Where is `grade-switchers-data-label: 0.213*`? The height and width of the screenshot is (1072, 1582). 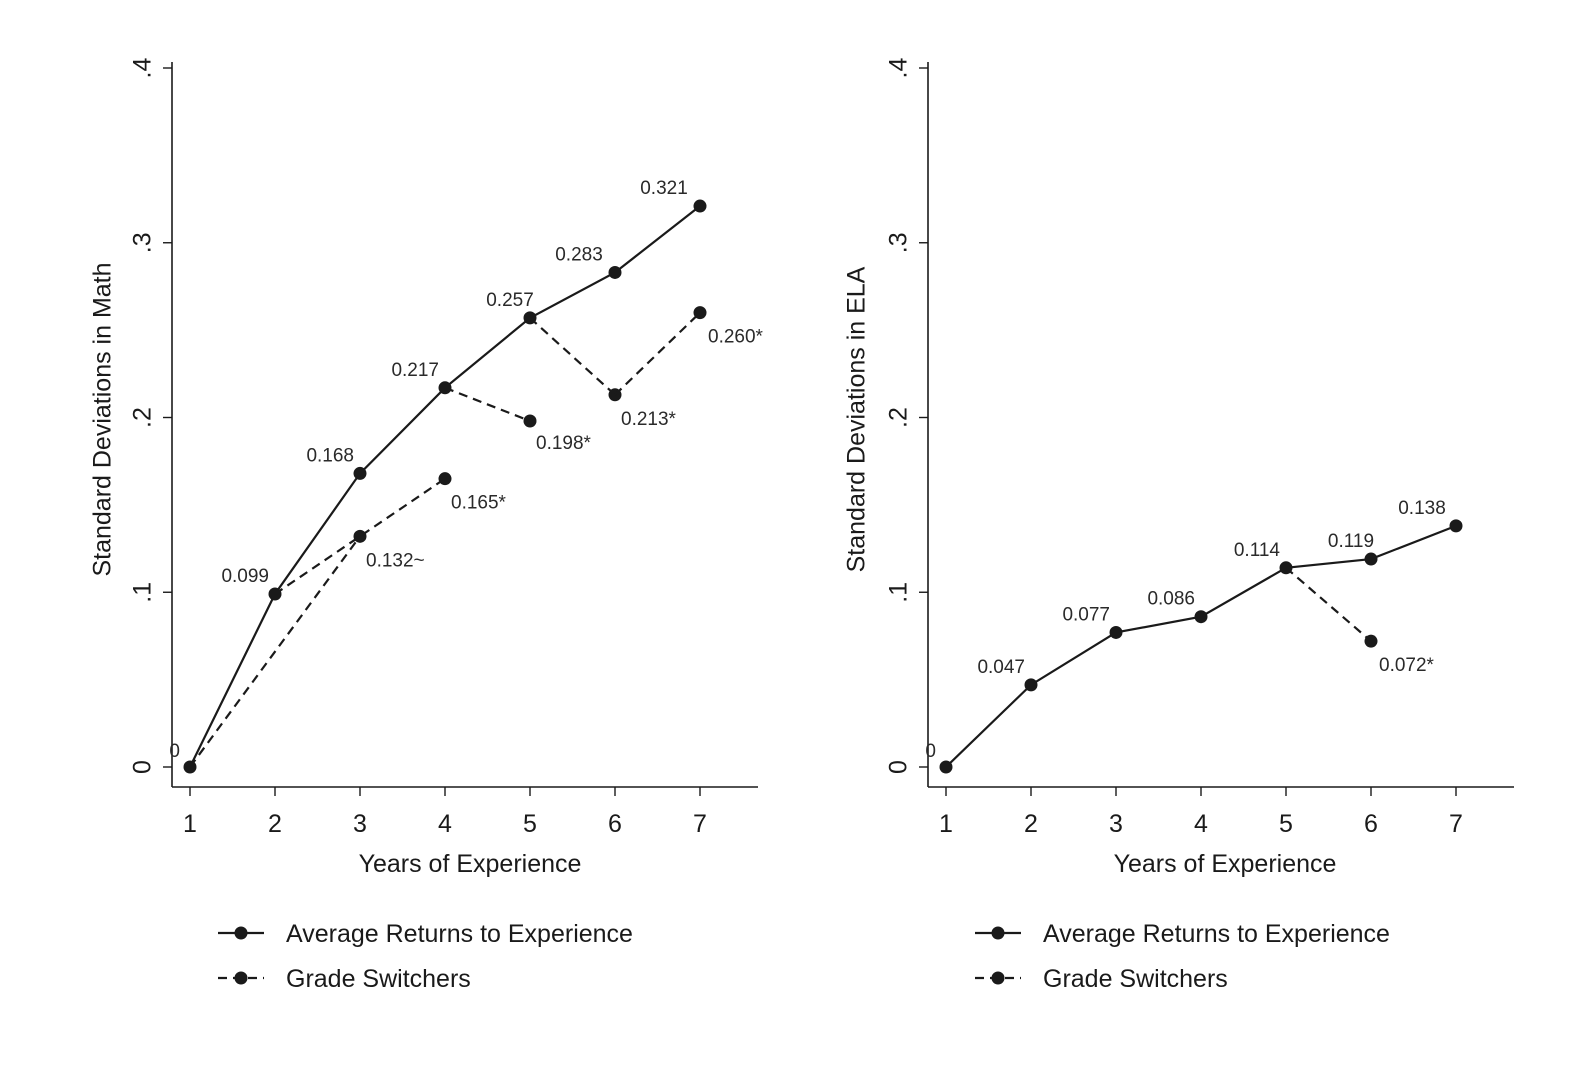 grade-switchers-data-label: 0.213* is located at coordinates (649, 419).